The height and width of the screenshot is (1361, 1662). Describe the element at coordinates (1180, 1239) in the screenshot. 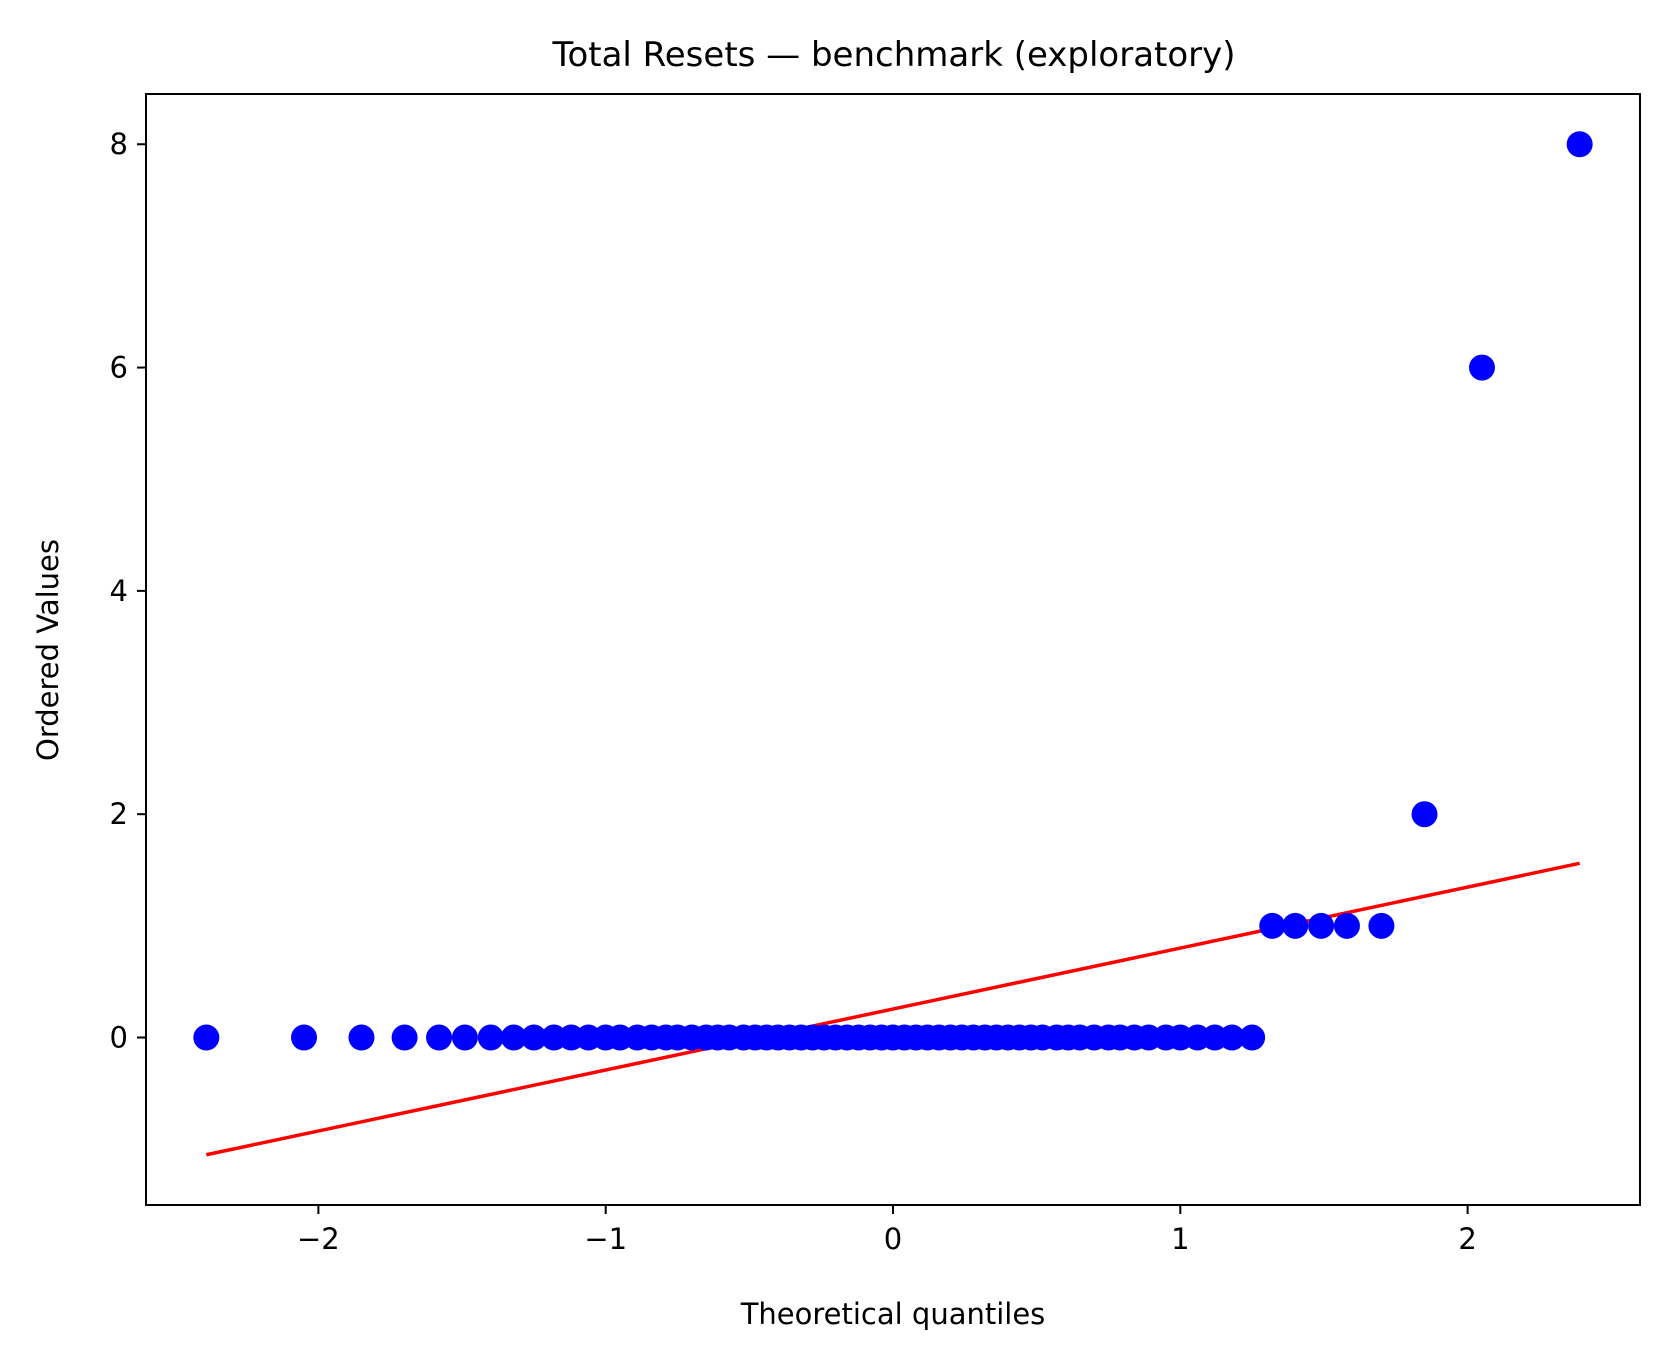

I see `x-tick-label: 1` at that location.